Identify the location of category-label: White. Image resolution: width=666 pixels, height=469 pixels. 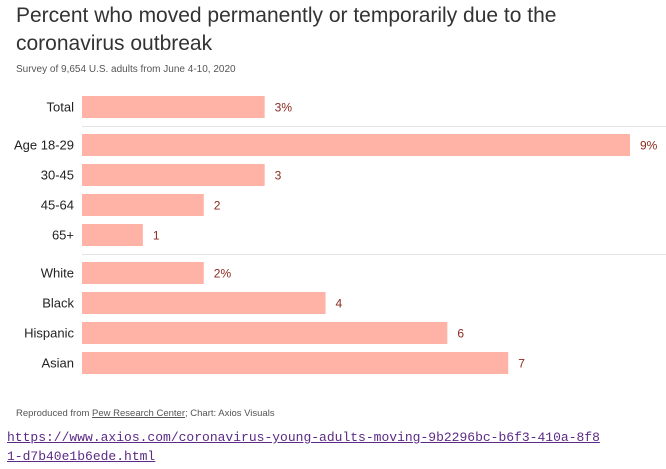
(57, 273).